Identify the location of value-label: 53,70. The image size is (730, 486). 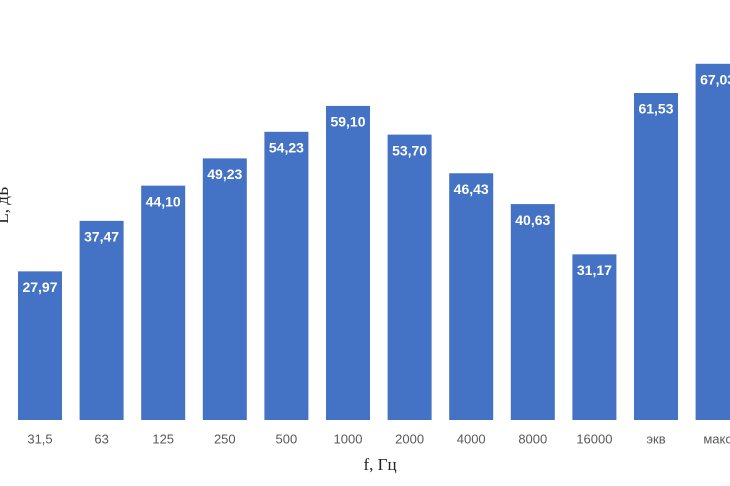
(409, 150).